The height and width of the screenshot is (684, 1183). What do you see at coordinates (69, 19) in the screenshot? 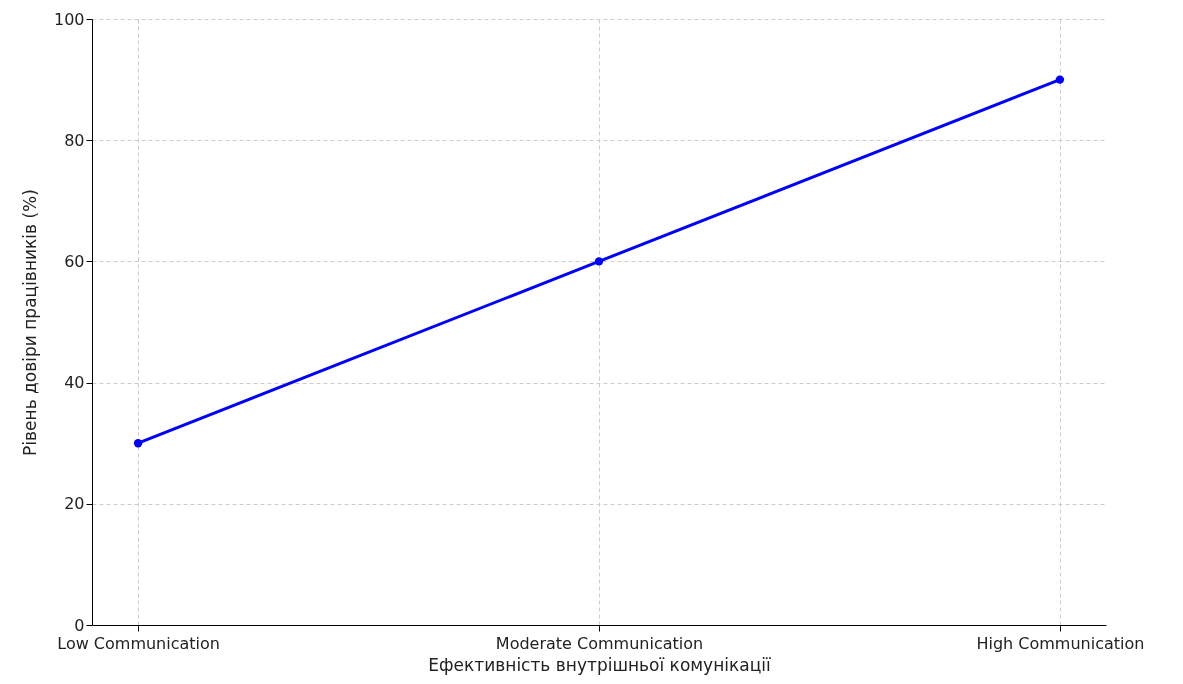
I see `y-tick-label: 100` at bounding box center [69, 19].